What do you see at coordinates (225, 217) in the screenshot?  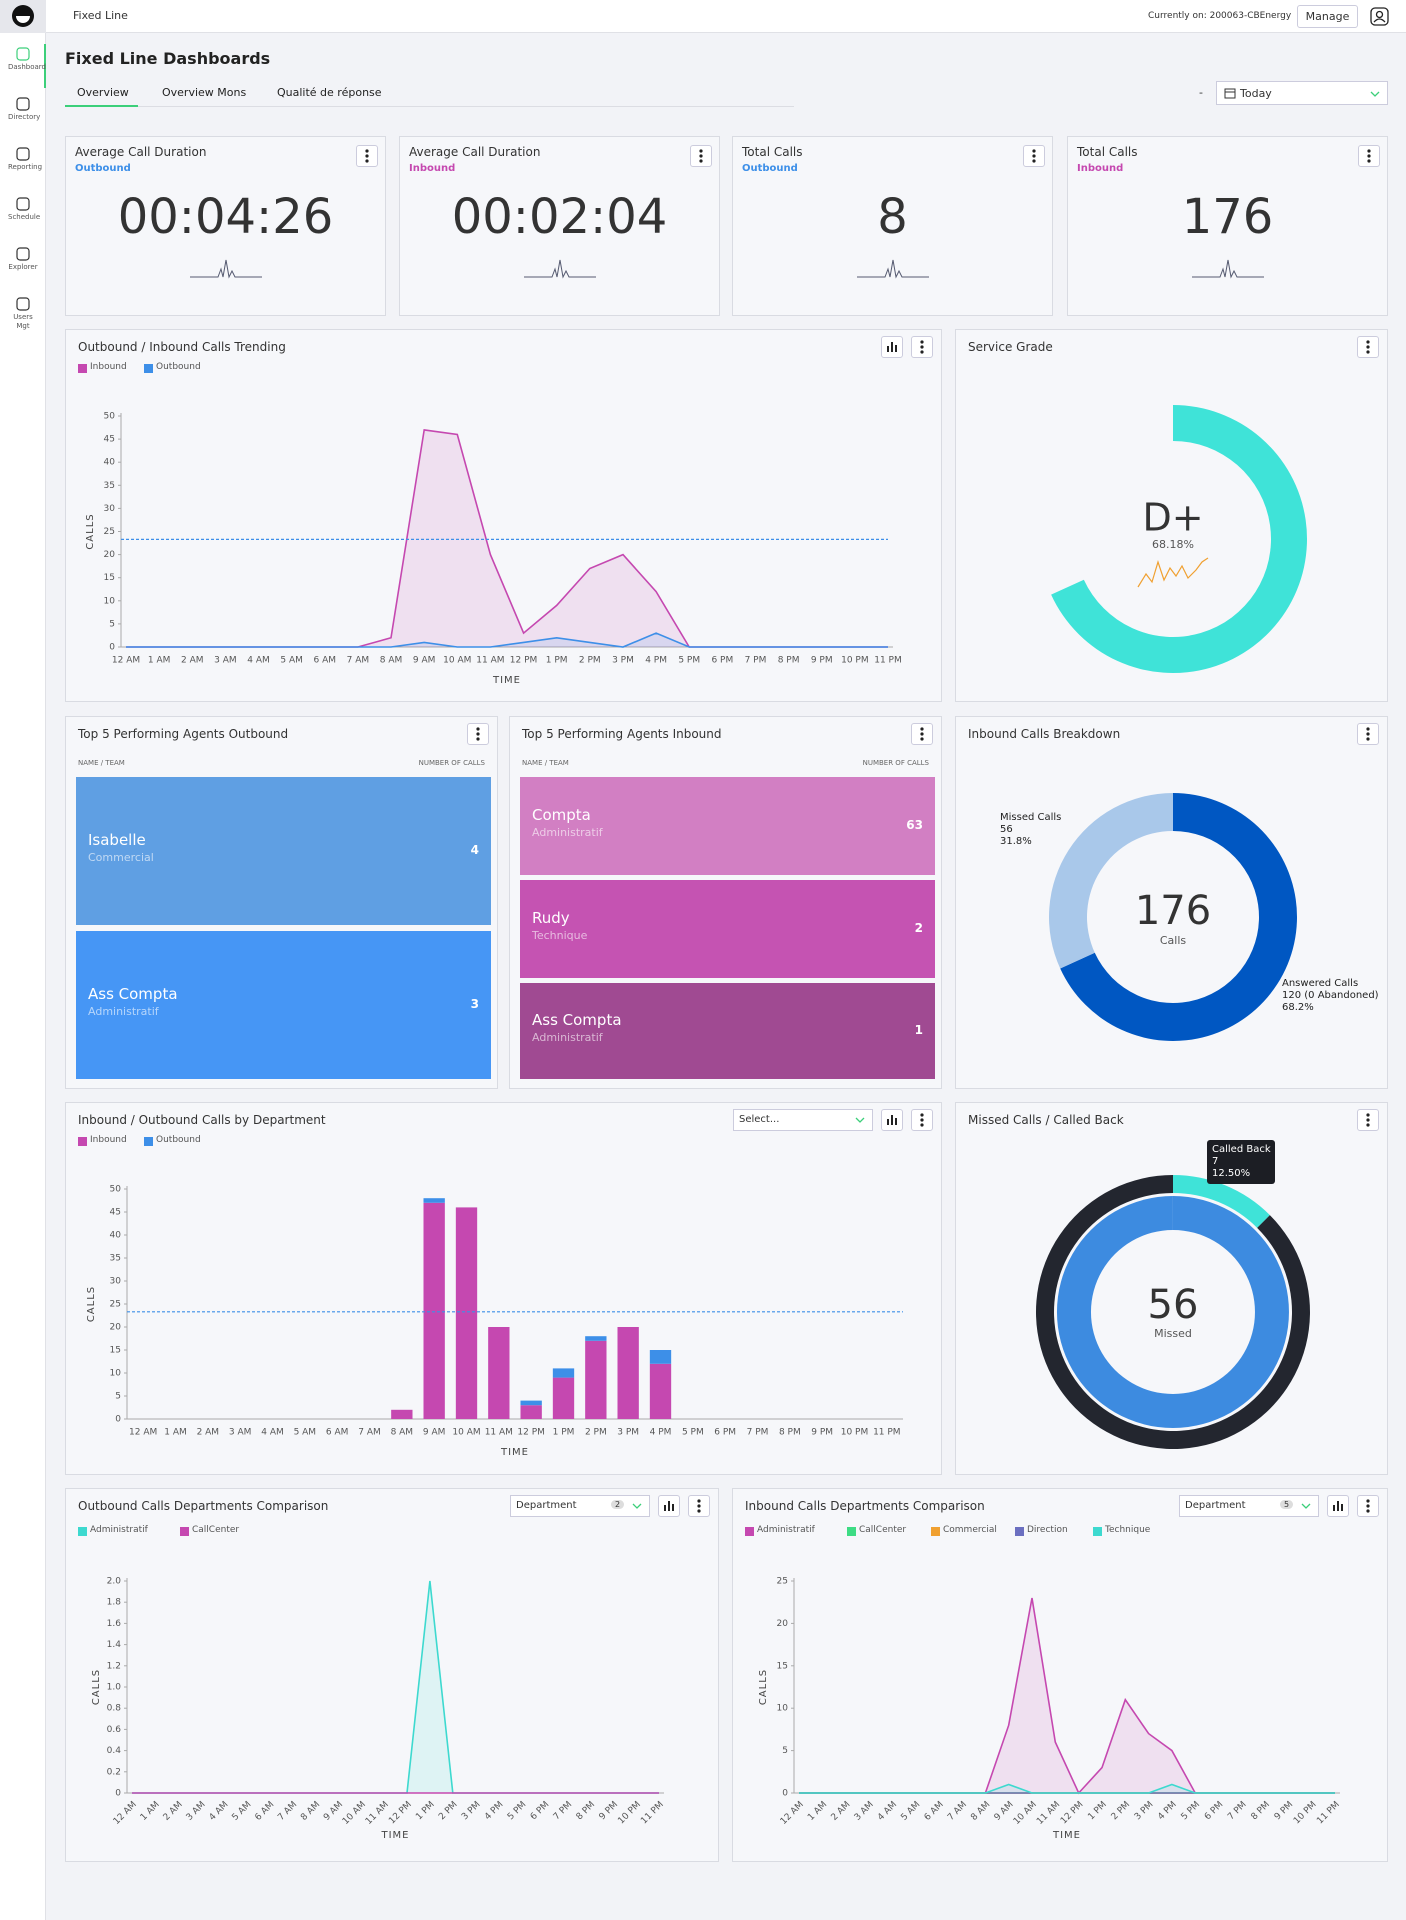 I see `kpi-value: 00:04:26` at bounding box center [225, 217].